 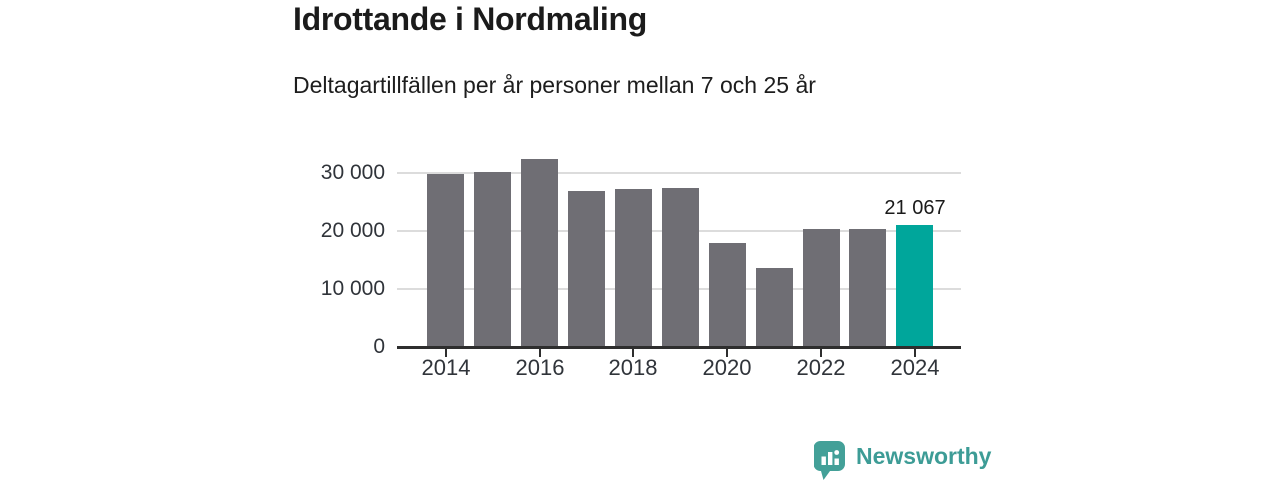 I want to click on bar-2018, so click(x=633, y=268).